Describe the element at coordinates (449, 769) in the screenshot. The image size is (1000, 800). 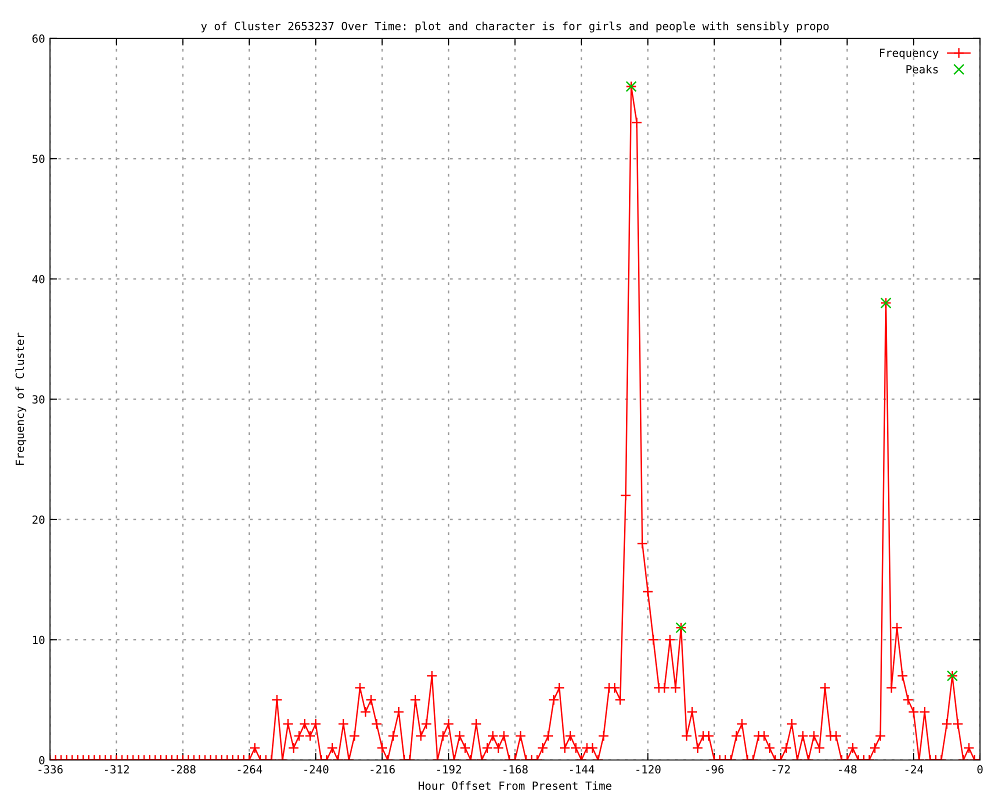
I see `x-tick-label: -192` at that location.